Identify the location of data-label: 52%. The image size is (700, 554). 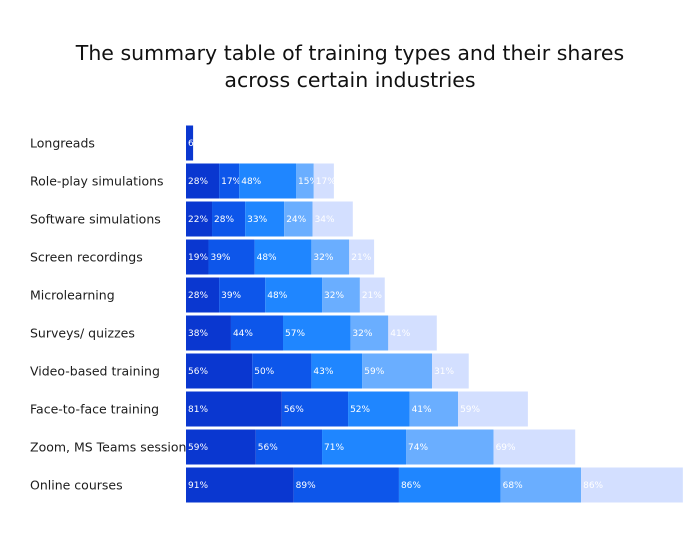
(360, 410).